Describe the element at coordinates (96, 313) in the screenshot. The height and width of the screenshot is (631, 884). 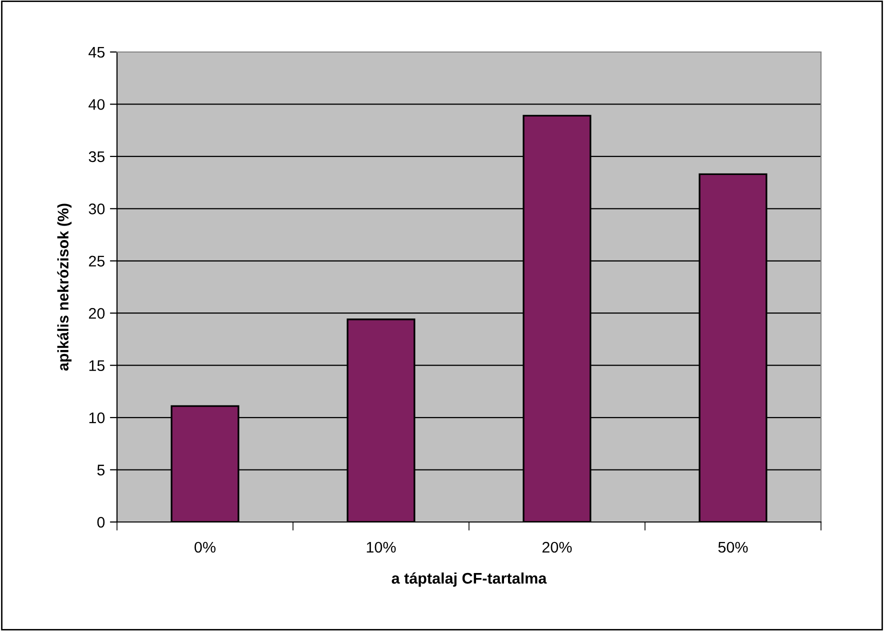
I see `y-tick-label: 20` at that location.